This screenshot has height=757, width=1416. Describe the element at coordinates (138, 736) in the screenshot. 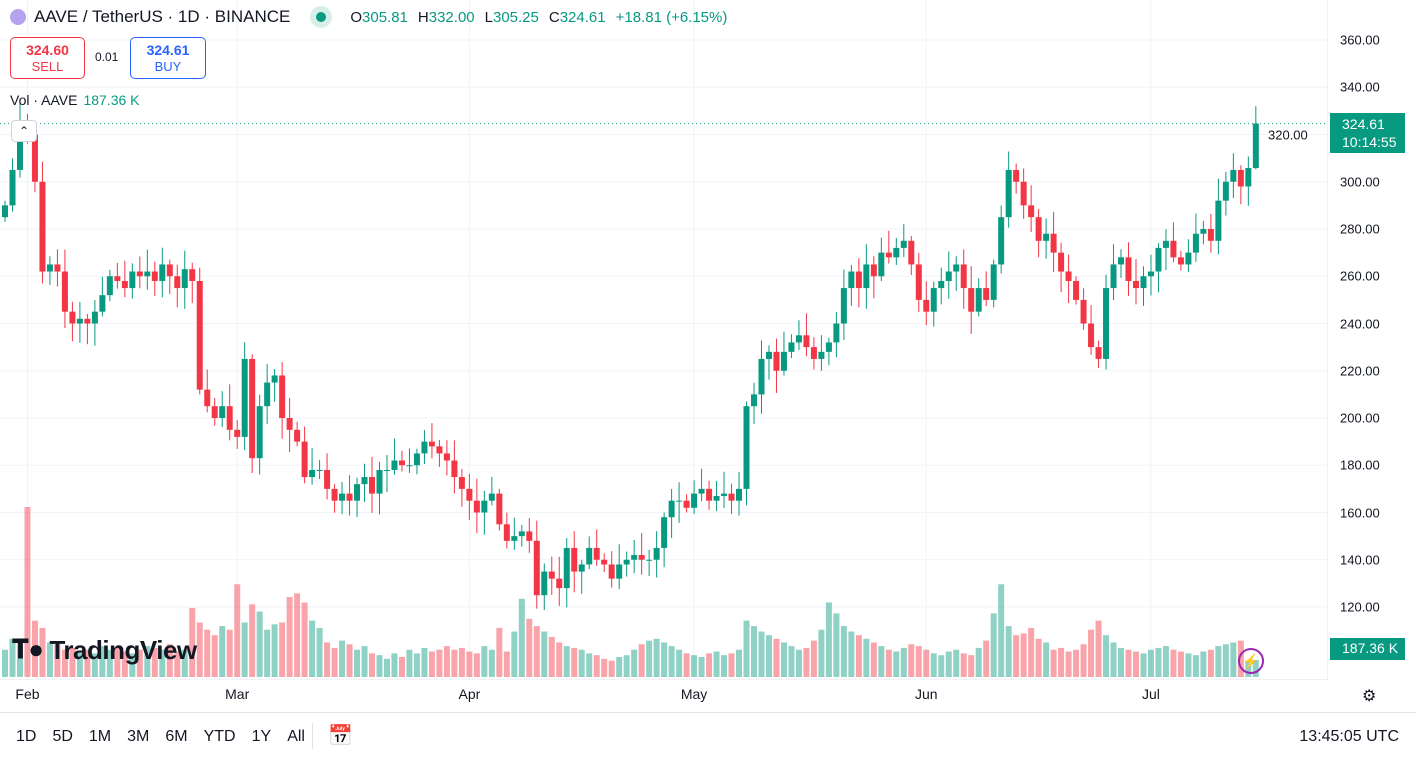

I see `range-3m: 3M` at that location.